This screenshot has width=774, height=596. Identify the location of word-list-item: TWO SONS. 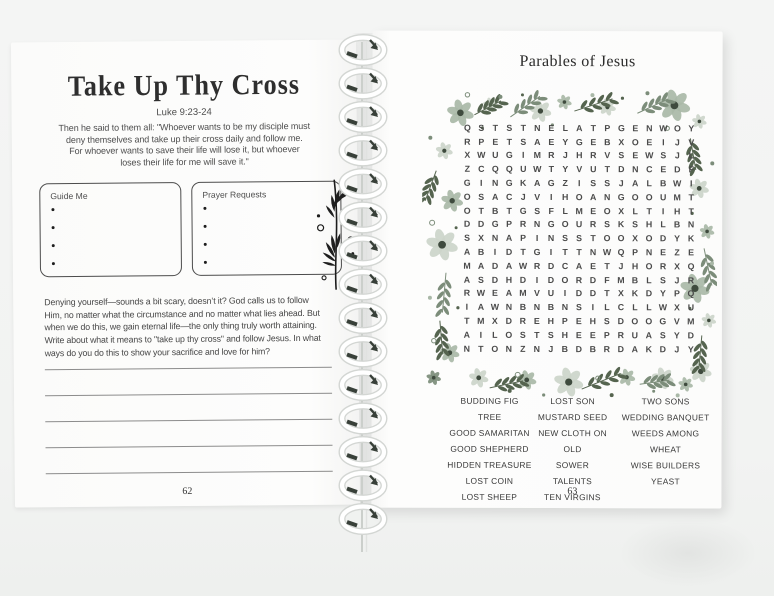
(665, 401).